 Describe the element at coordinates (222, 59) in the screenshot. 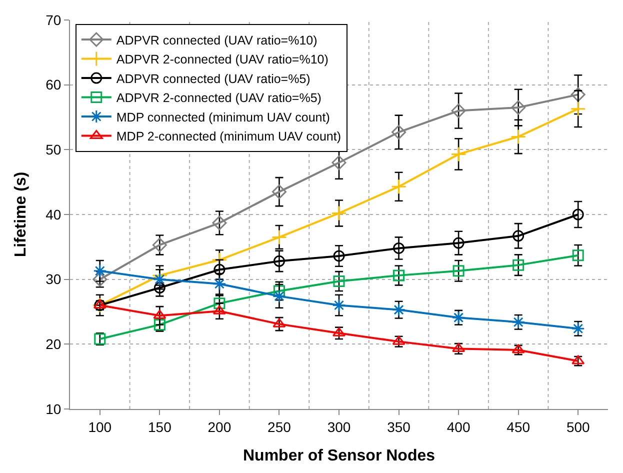

I see `legend-label: ADPVR 2-connected (UAV ratio=%10)` at that location.